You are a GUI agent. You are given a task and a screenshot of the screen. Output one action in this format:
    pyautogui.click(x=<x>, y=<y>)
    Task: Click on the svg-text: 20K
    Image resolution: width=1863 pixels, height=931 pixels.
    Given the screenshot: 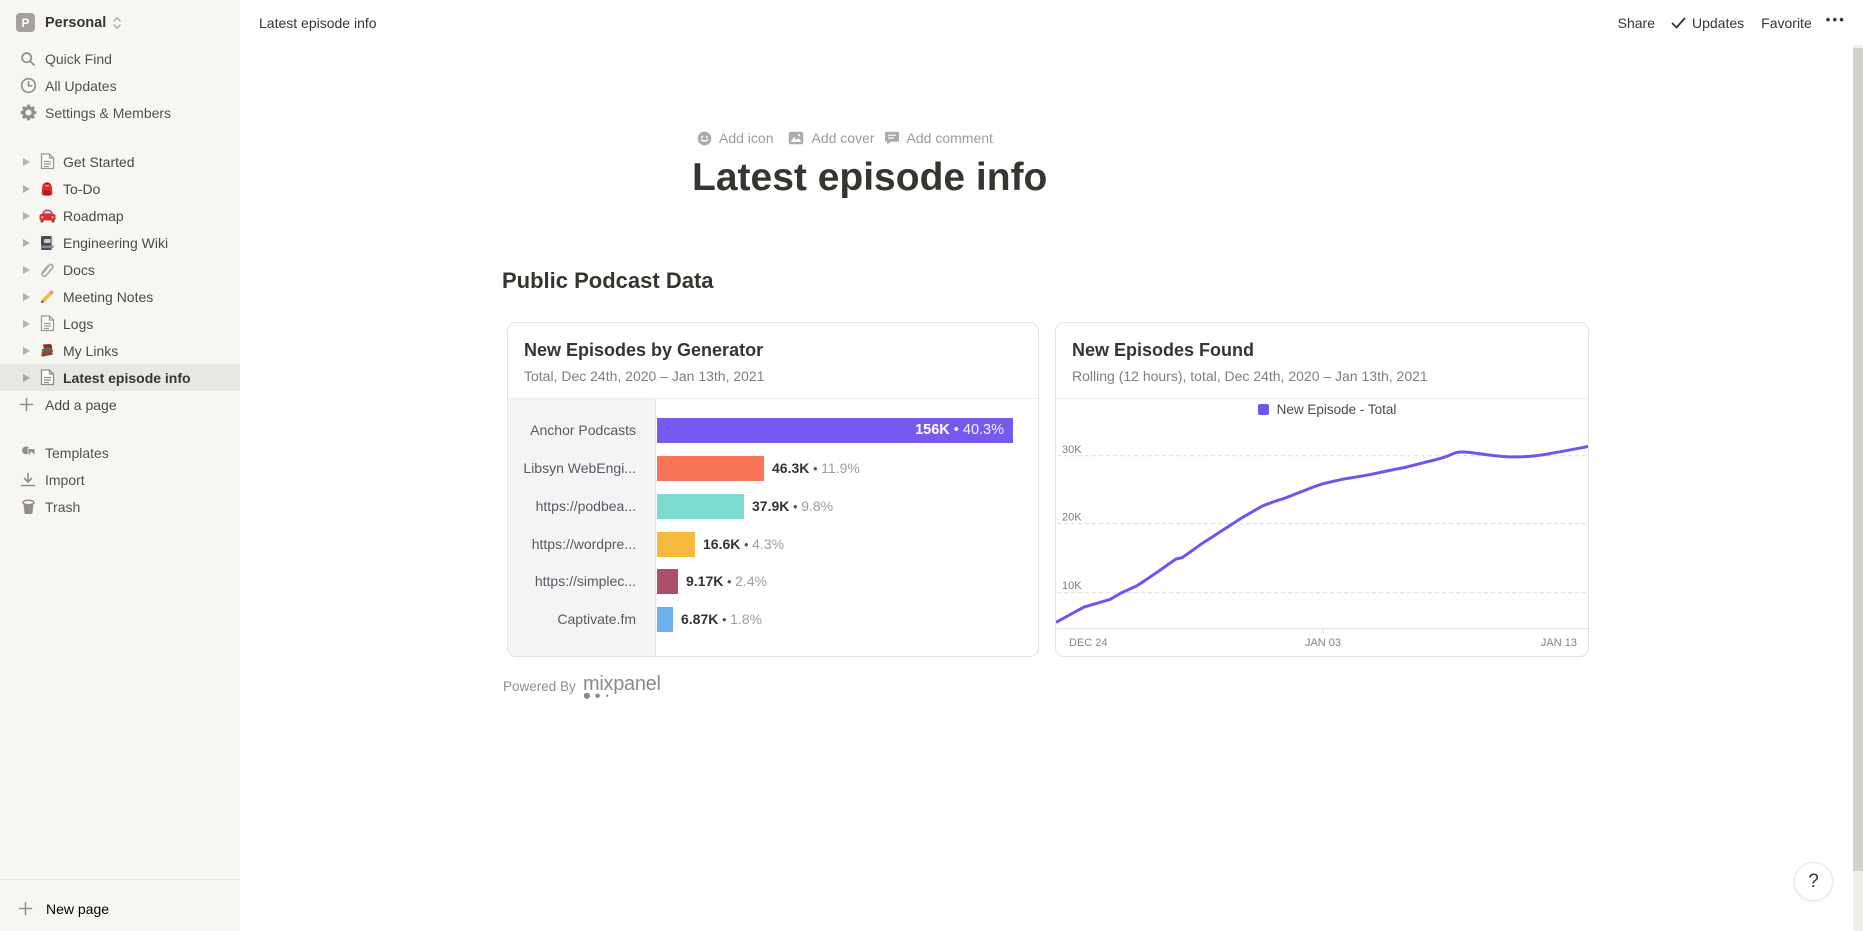 What is the action you would take?
    pyautogui.click(x=1072, y=518)
    